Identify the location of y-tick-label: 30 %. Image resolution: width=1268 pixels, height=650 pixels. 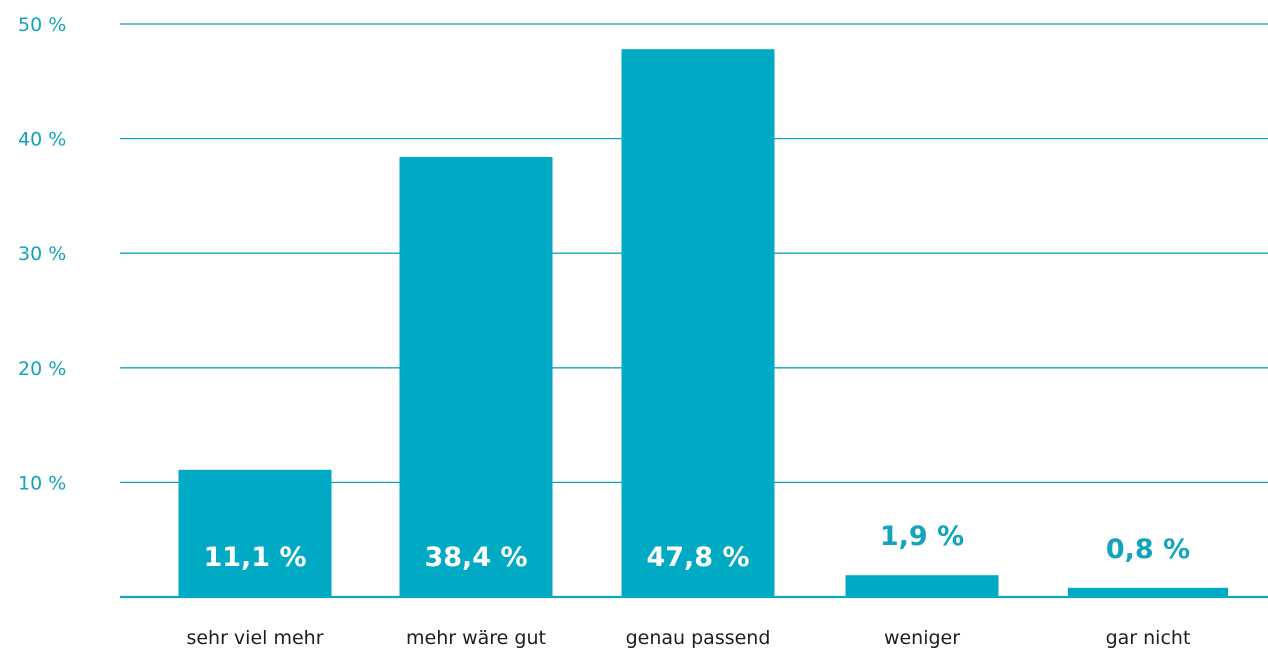
(42, 254).